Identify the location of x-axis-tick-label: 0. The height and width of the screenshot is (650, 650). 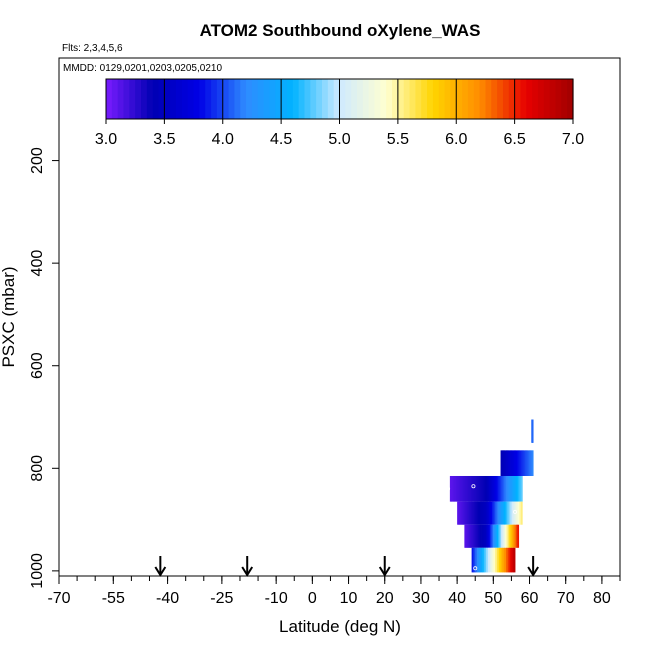
(312, 598).